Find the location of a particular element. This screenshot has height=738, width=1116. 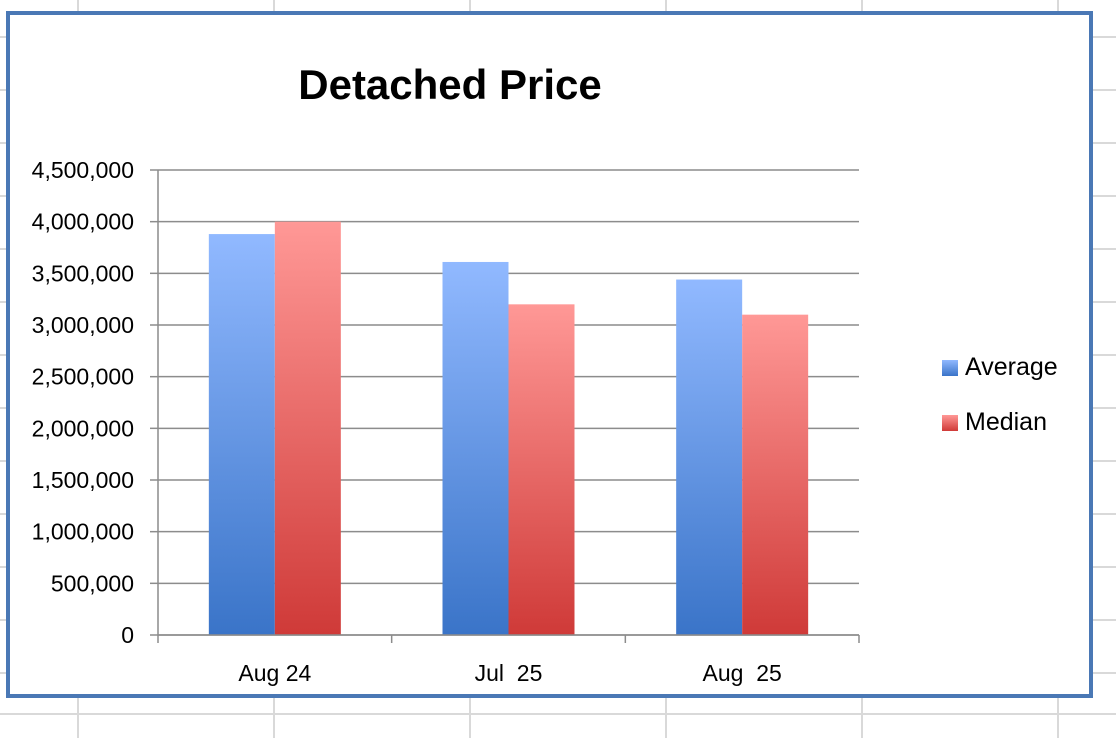

y-tick-label: 4,000,000 is located at coordinates (83, 222).